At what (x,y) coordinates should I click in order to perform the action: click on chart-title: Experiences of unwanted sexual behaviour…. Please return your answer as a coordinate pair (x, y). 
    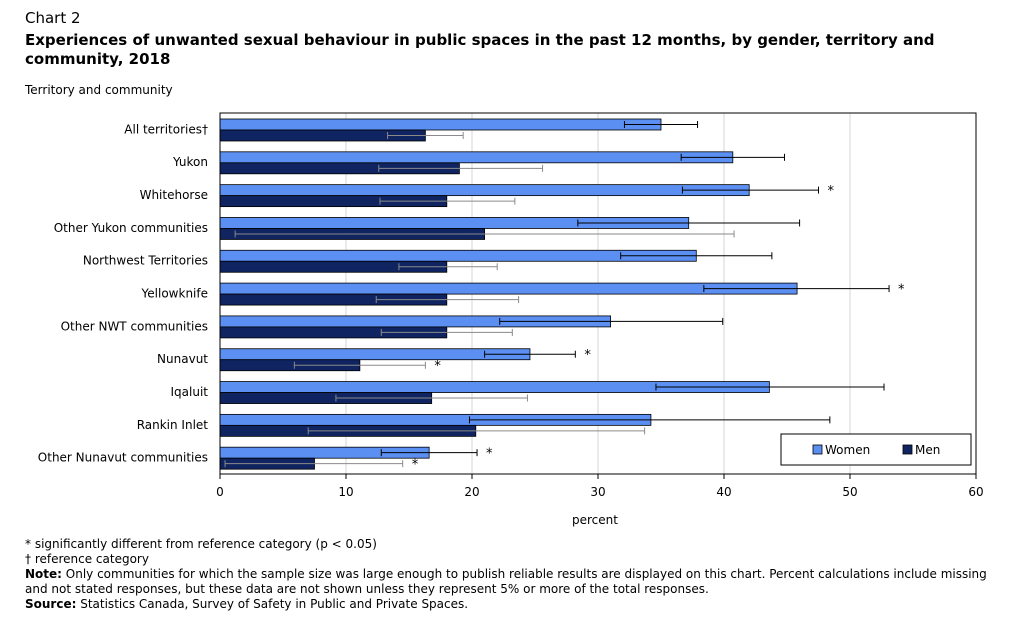
    Looking at the image, I should click on (480, 49).